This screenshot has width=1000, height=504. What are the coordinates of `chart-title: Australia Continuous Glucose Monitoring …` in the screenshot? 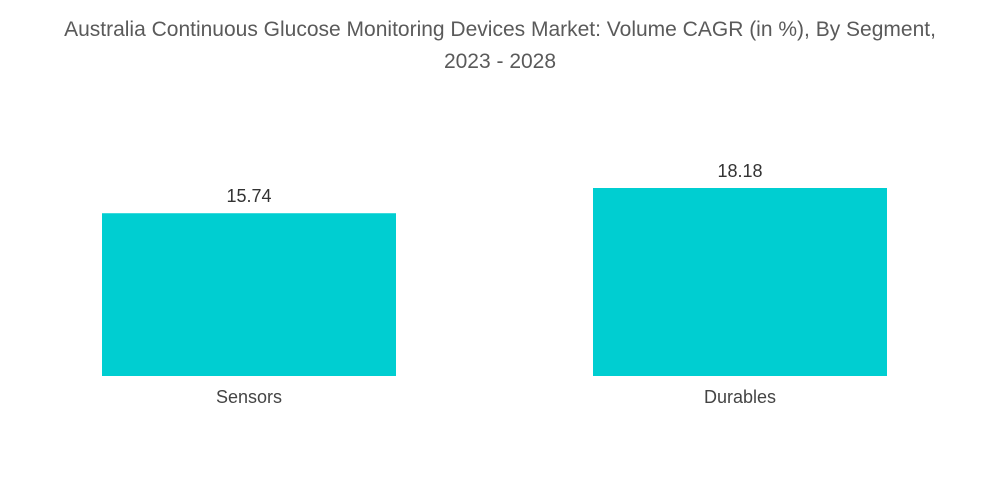 It's located at (500, 45).